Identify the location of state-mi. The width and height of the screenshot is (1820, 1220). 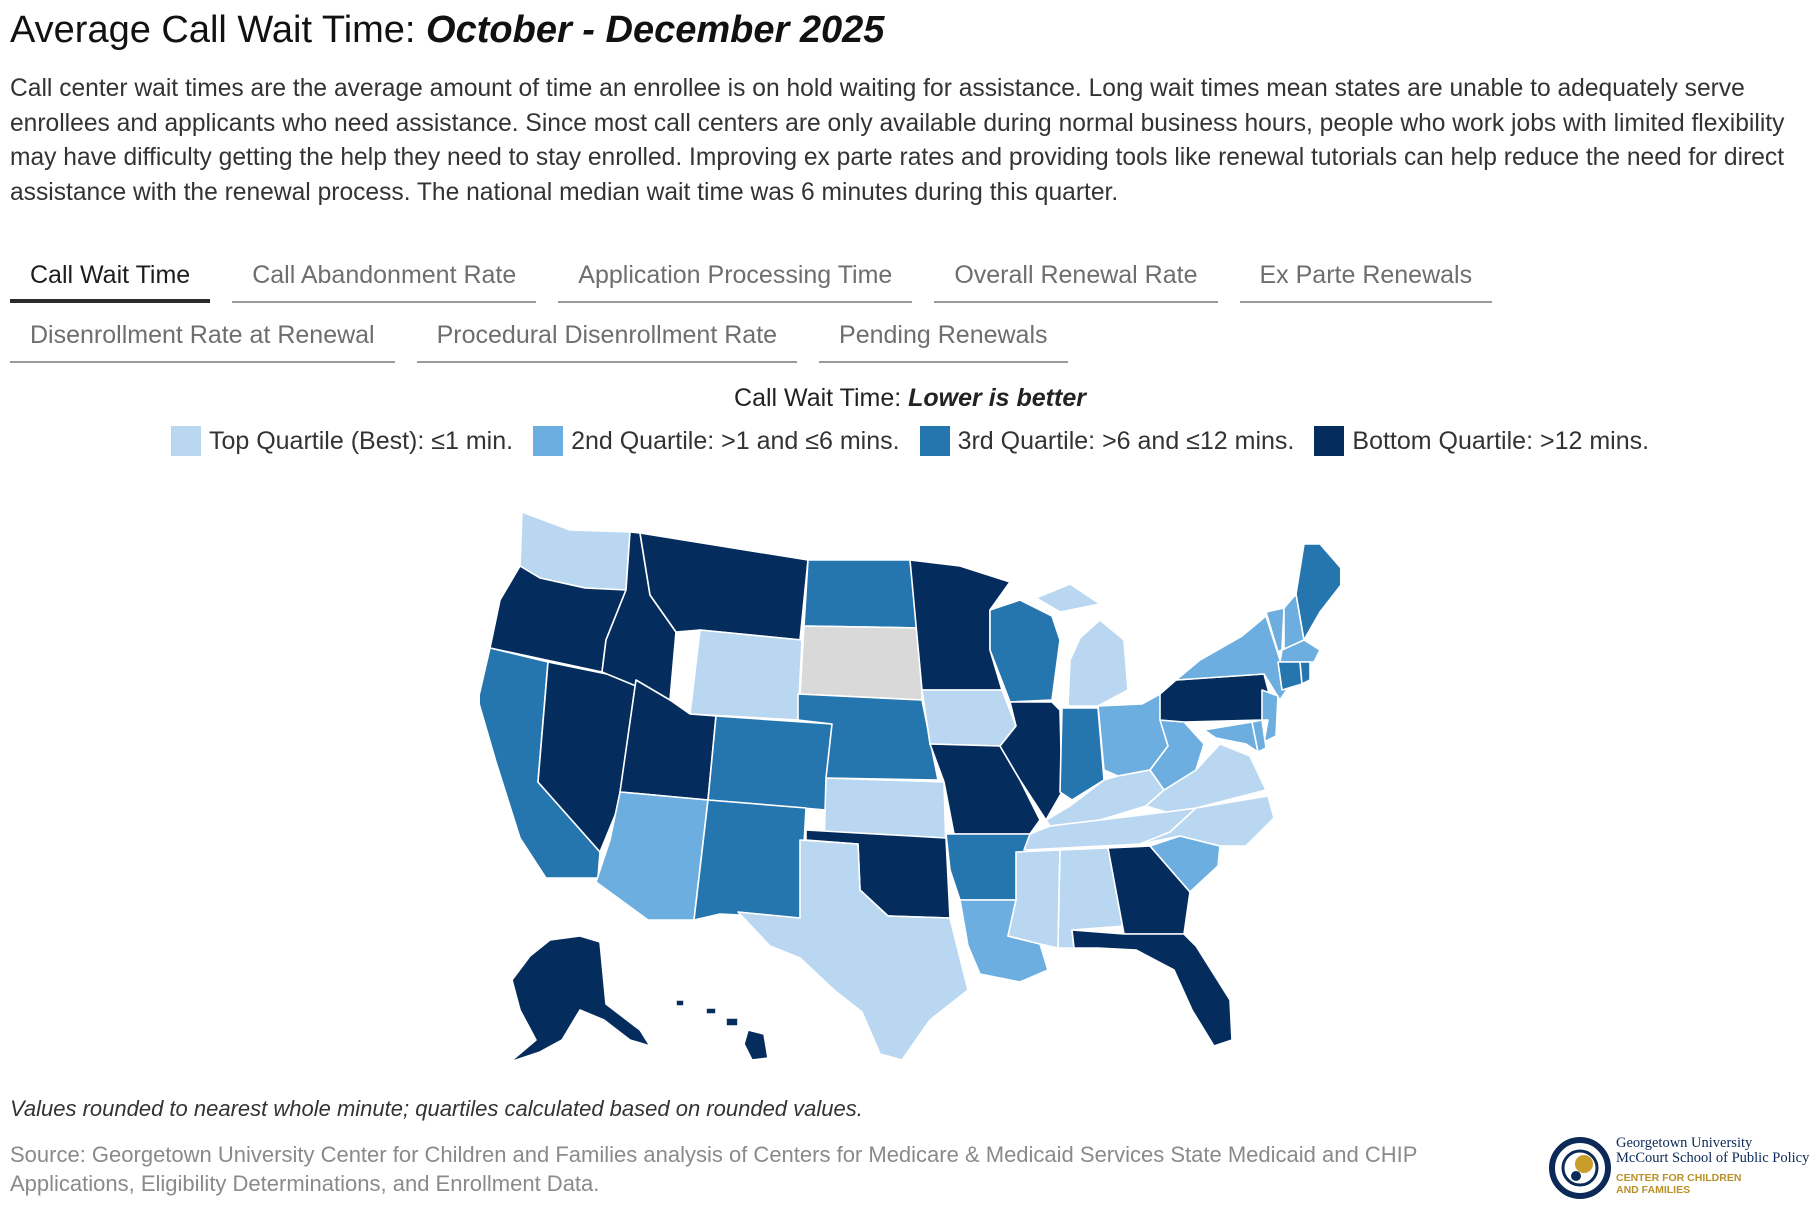
(1082, 645).